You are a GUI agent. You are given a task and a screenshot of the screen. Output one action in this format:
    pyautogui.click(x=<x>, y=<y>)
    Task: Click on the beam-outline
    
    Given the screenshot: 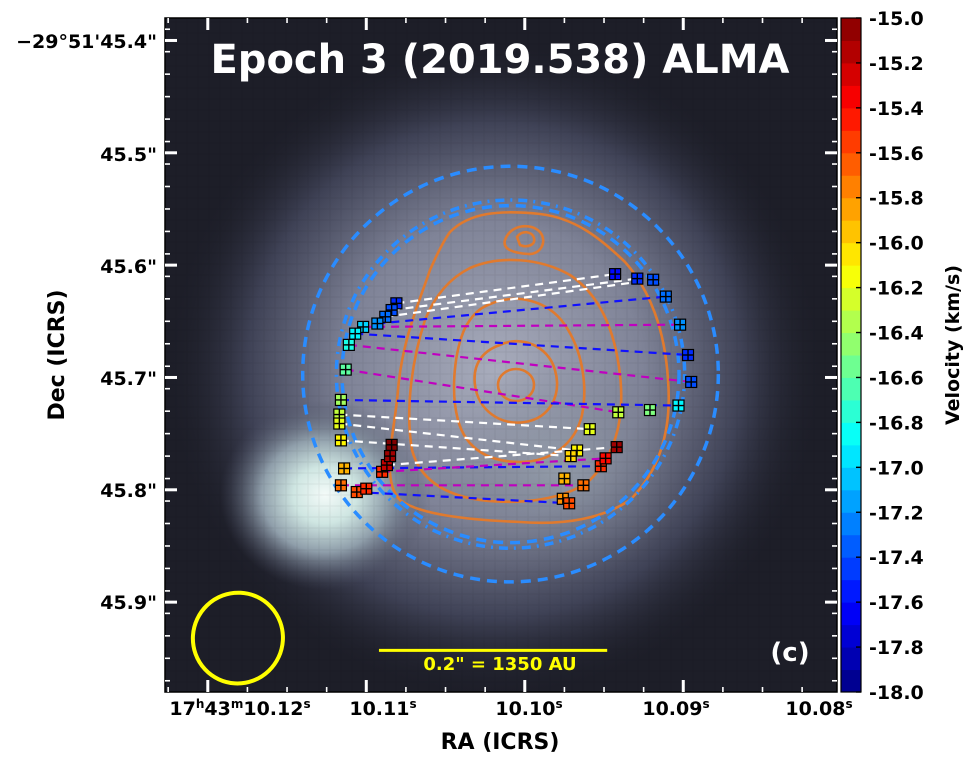 What is the action you would take?
    pyautogui.click(x=237, y=638)
    